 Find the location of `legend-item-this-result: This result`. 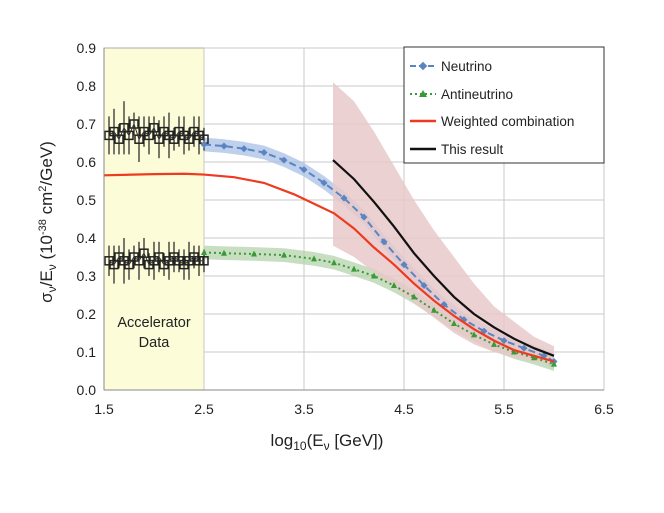

legend-item-this-result: This result is located at coordinates (457, 149).